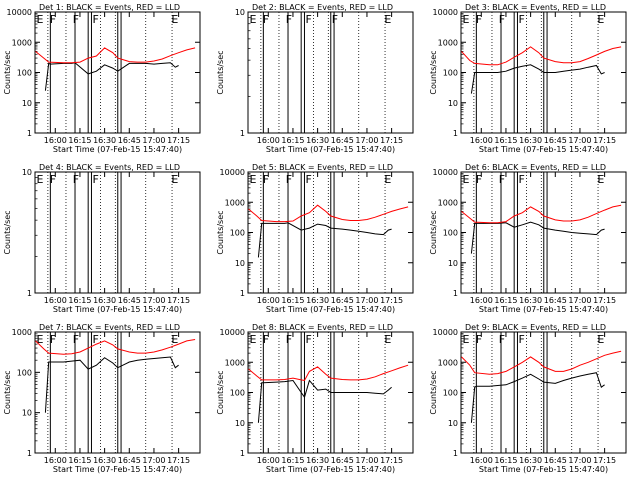  Describe the element at coordinates (535, 167) in the screenshot. I see `panel-title: Det 6: BLACK = Events, RED = LLD` at that location.